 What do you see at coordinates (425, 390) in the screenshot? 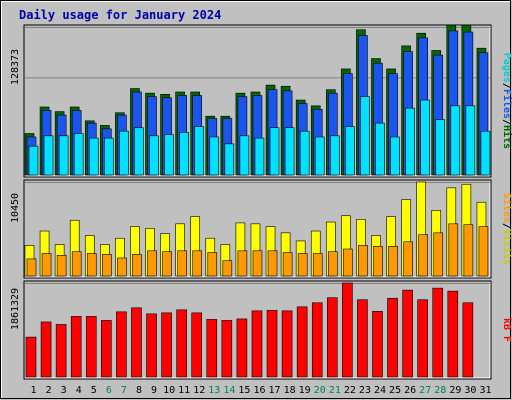
I see `day-label: 27` at bounding box center [425, 390].